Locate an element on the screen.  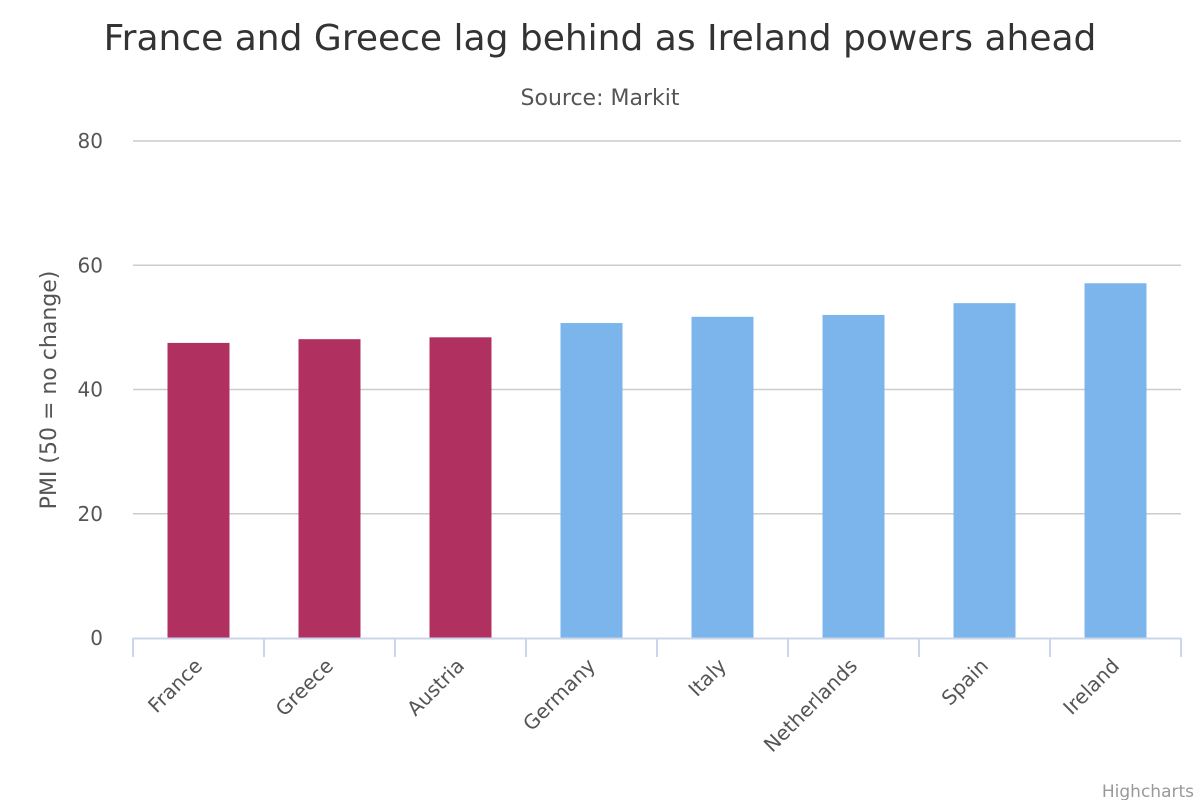
y-tick-label: 0 is located at coordinates (96, 638).